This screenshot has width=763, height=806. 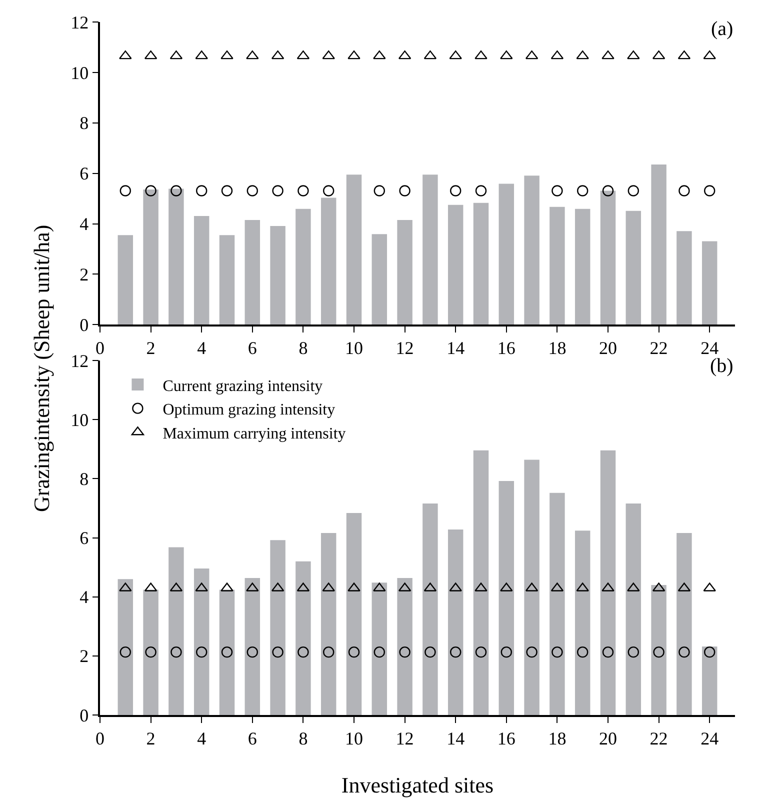 What do you see at coordinates (722, 29) in the screenshot?
I see `annotation: (a)` at bounding box center [722, 29].